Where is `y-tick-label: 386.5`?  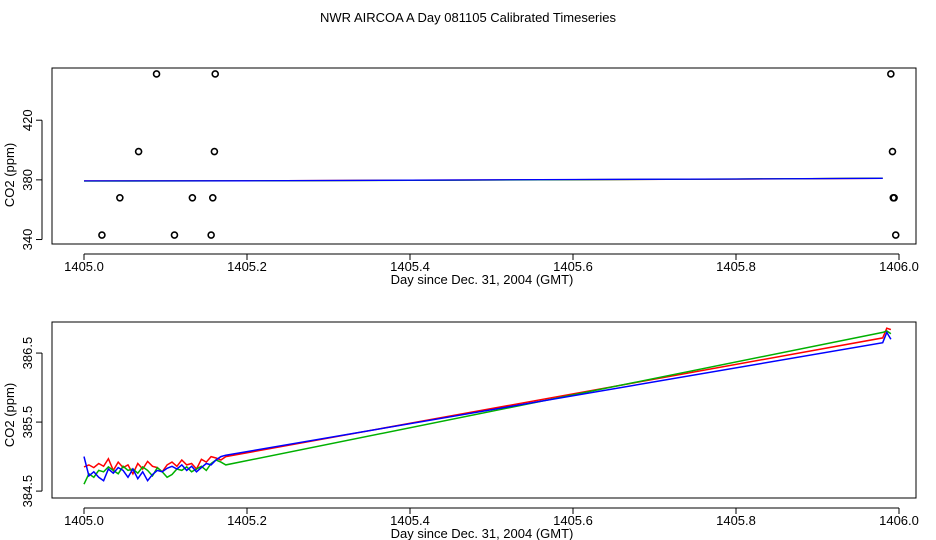
y-tick-label: 386.5 is located at coordinates (27, 353).